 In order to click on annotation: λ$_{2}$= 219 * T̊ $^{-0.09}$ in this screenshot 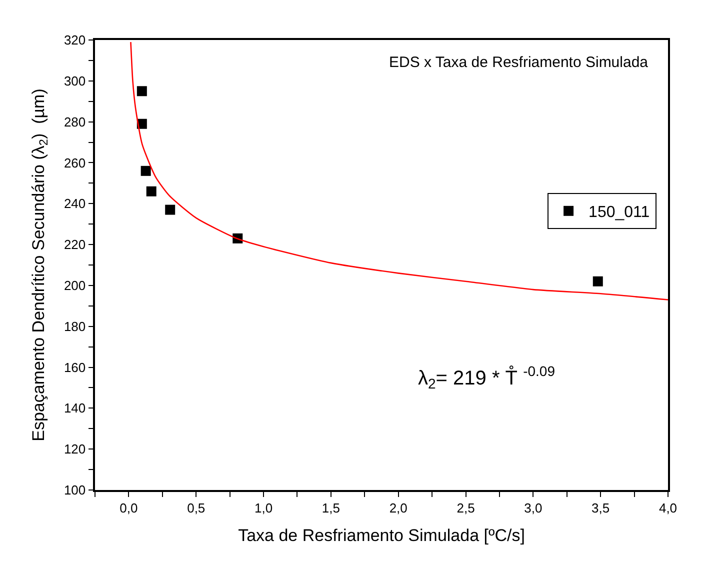, I will do `click(487, 377)`.